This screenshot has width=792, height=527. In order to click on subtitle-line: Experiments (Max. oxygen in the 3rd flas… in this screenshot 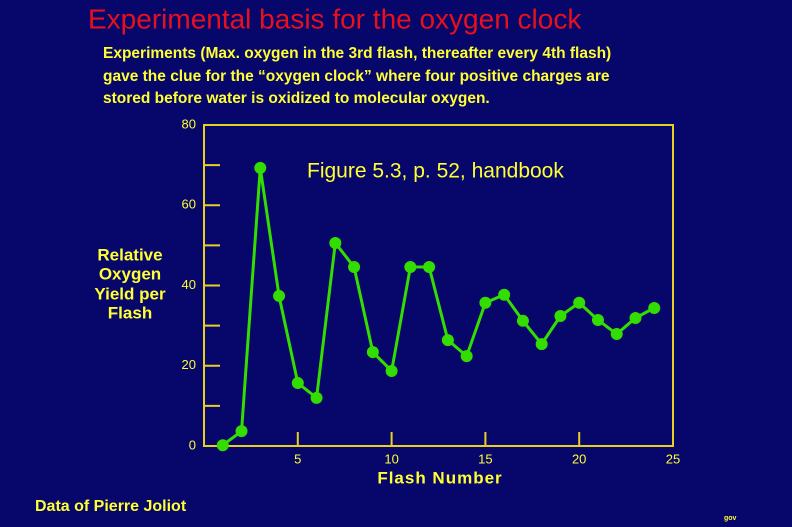, I will do `click(357, 53)`.